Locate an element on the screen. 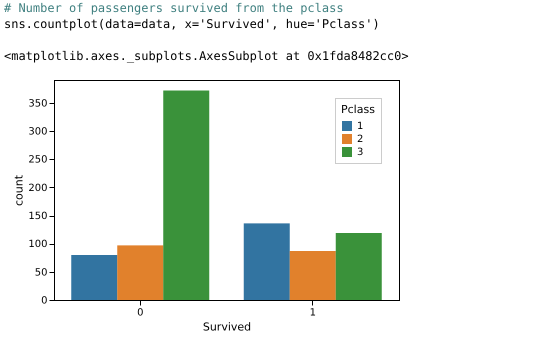 The image size is (541, 357). legend-label: 1 is located at coordinates (360, 126).